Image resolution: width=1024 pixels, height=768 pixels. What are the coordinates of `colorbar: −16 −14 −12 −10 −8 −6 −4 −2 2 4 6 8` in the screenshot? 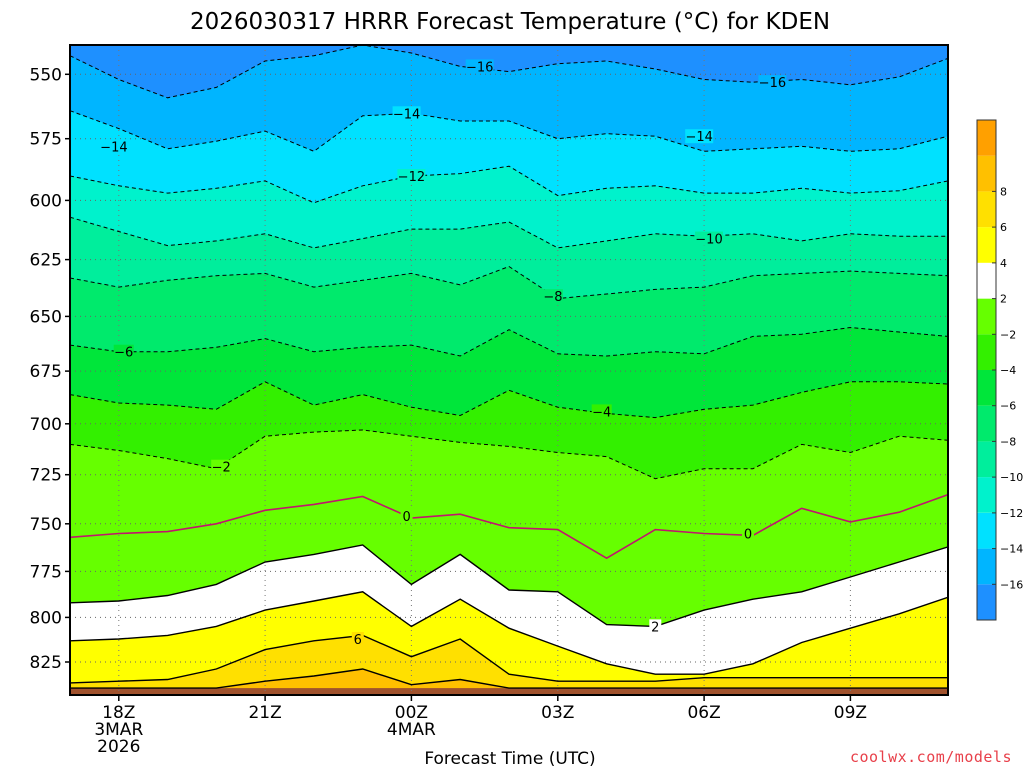 It's located at (999, 370).